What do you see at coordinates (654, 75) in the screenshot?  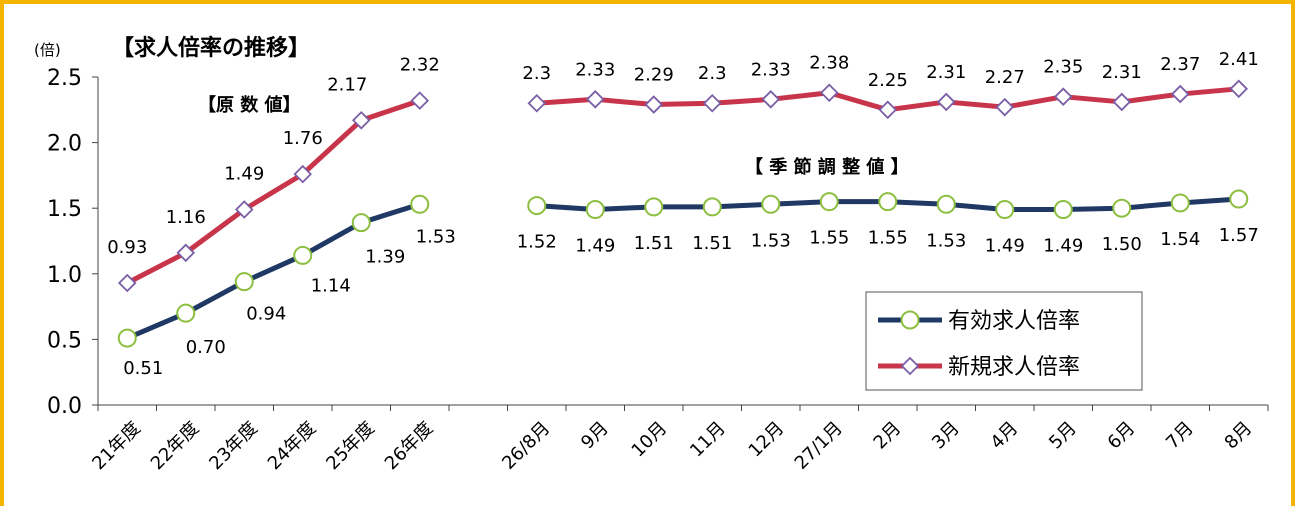 I see `data-label: 2.29` at bounding box center [654, 75].